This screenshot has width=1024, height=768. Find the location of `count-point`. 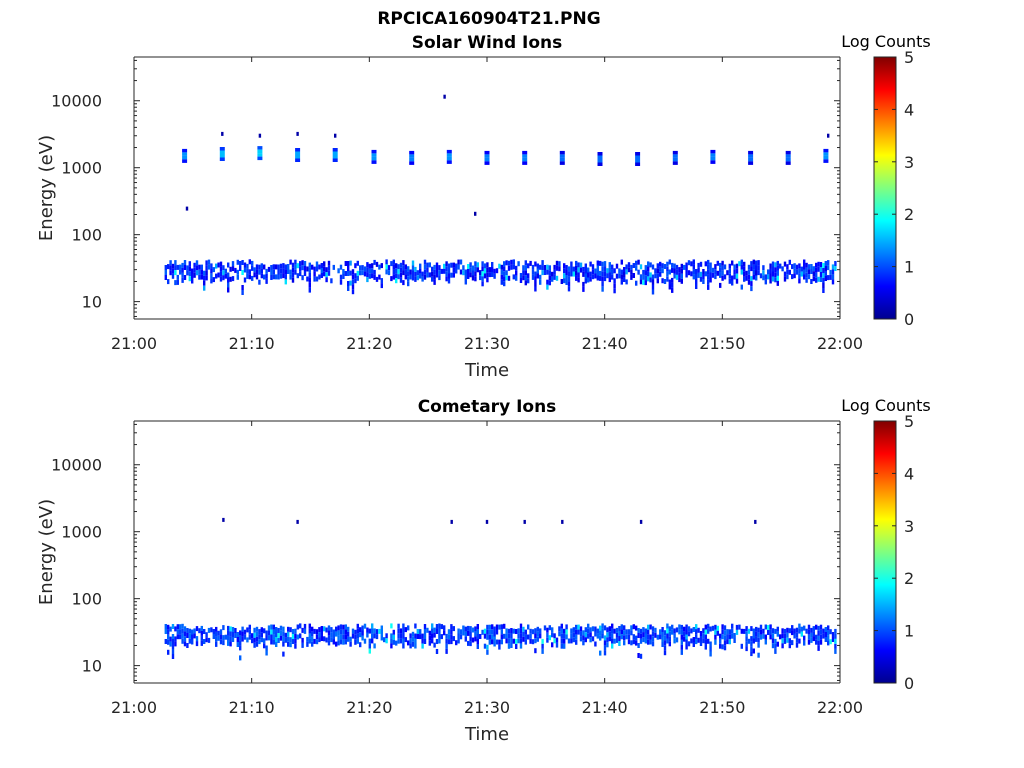

count-point is located at coordinates (828, 135).